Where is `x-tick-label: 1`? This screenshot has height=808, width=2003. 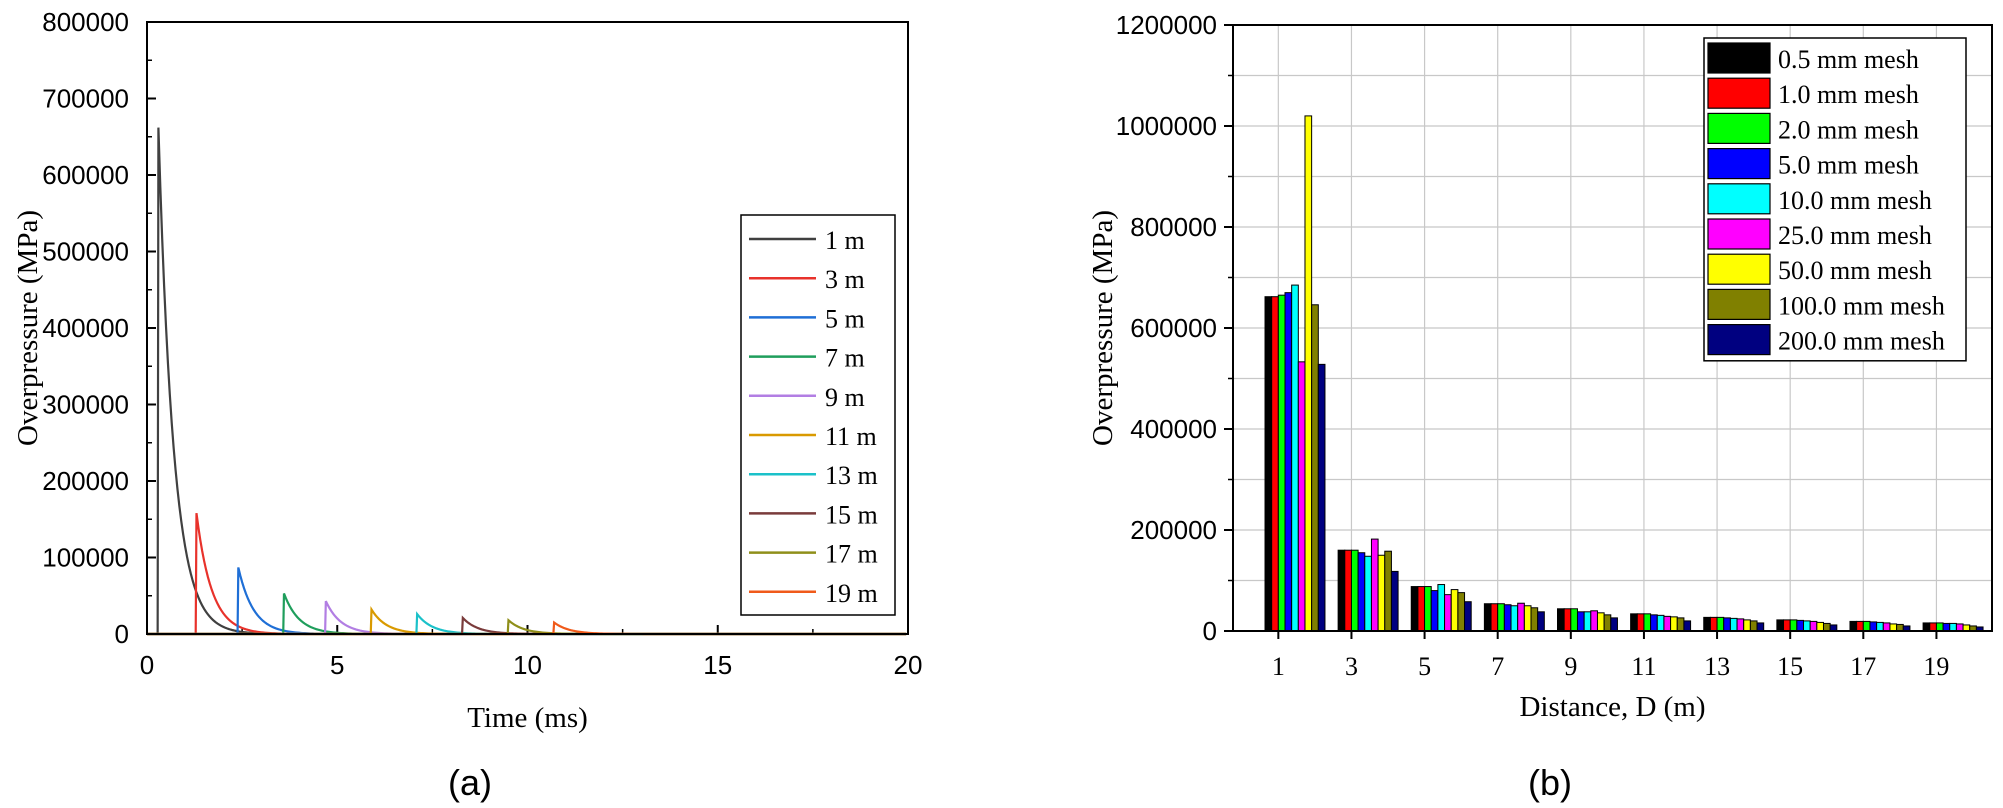 x-tick-label: 1 is located at coordinates (1278, 666).